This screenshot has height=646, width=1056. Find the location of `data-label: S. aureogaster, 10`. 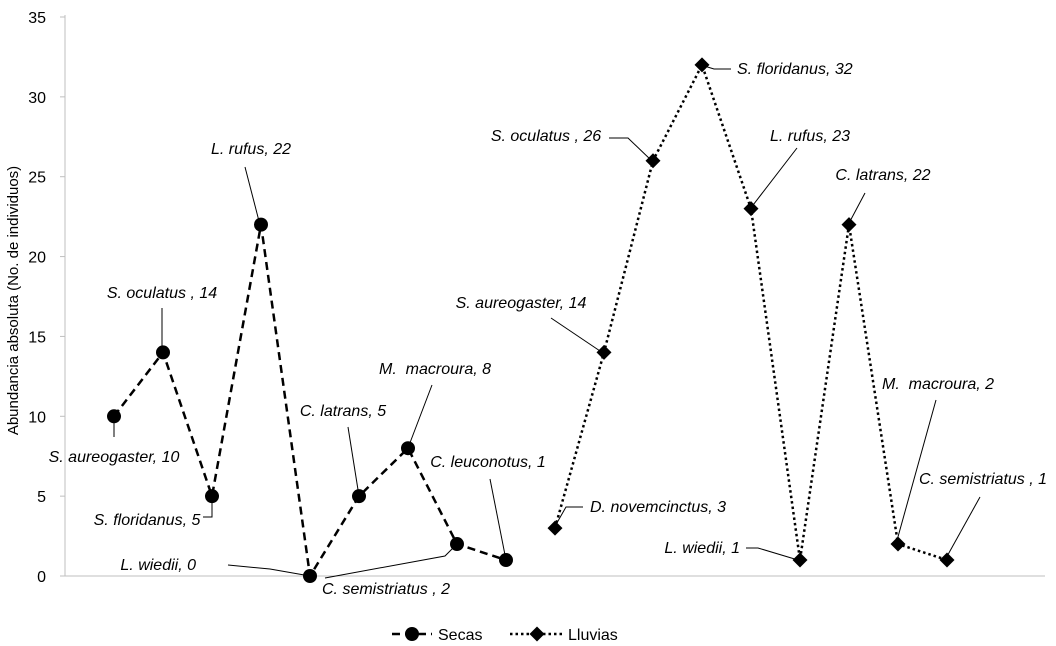

data-label: S. aureogaster, 10 is located at coordinates (114, 457).